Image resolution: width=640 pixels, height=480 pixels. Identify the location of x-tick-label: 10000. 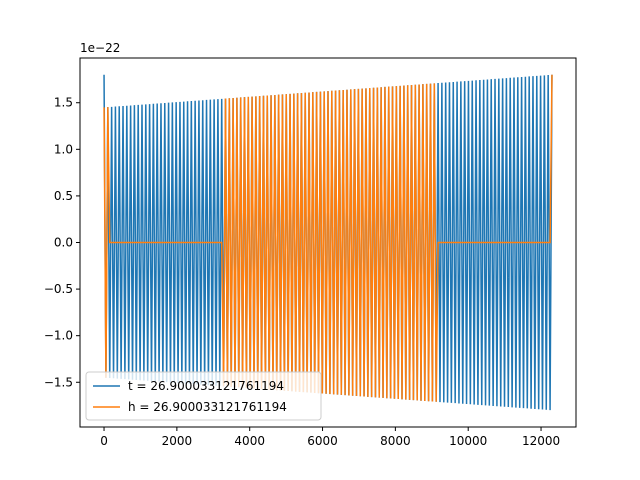
(468, 441).